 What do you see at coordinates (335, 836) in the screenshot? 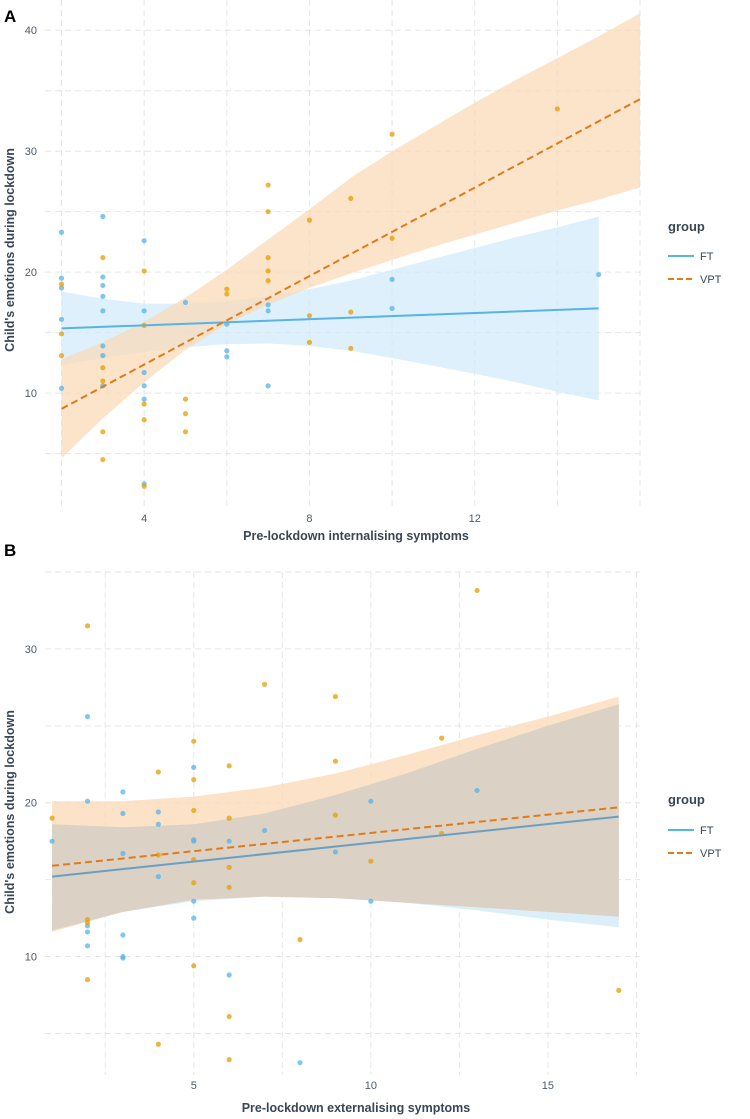
I see `panel-b-vpt-fit-line` at bounding box center [335, 836].